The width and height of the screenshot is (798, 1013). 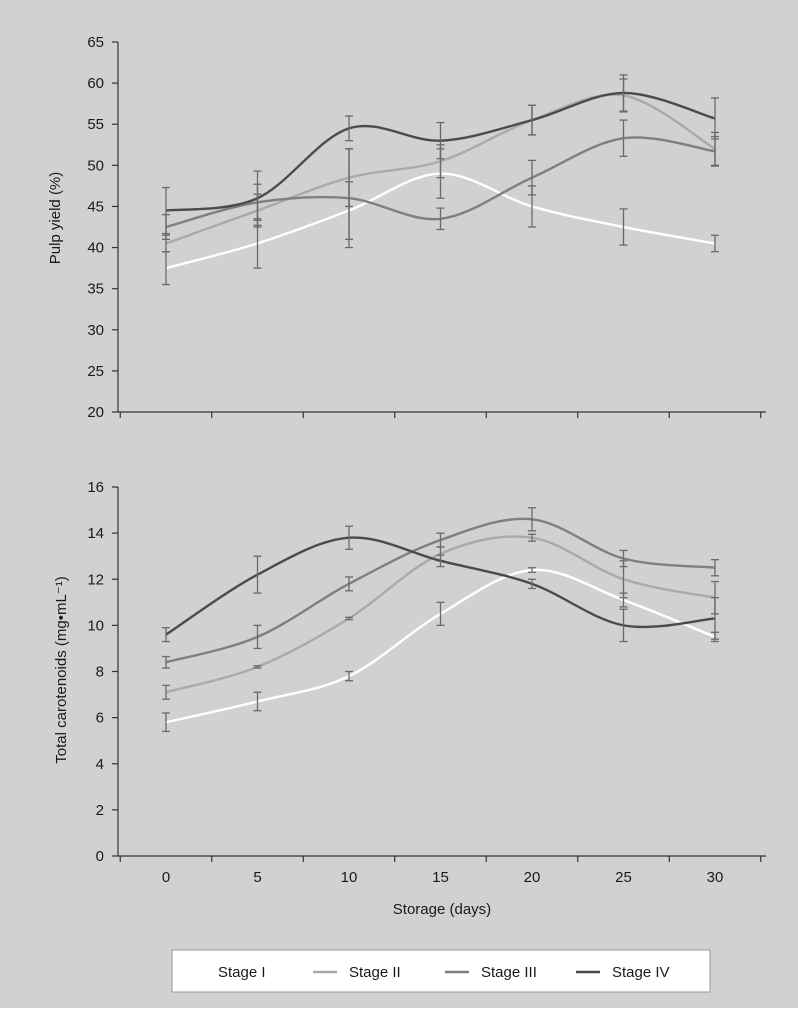 I want to click on carotenoids-series-stage-ii, so click(x=440, y=616).